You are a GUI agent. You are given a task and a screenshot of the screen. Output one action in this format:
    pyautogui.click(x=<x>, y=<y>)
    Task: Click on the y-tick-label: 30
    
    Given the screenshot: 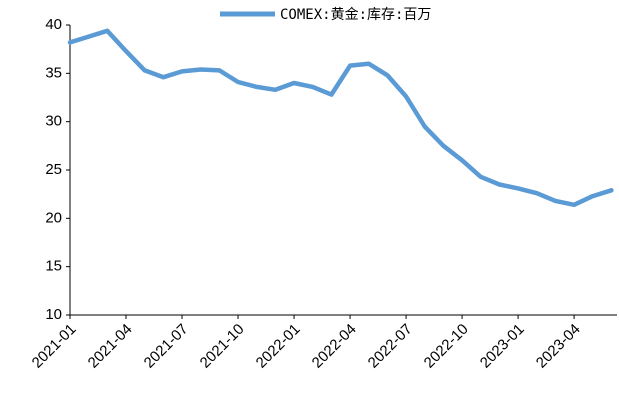 What is the action you would take?
    pyautogui.click(x=53, y=121)
    